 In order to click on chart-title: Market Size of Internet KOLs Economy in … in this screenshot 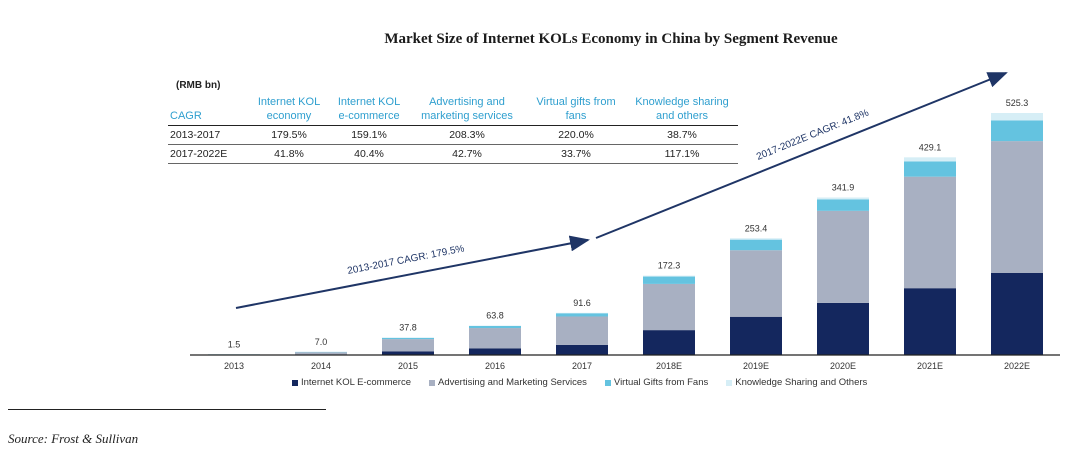, I will do `click(611, 39)`.